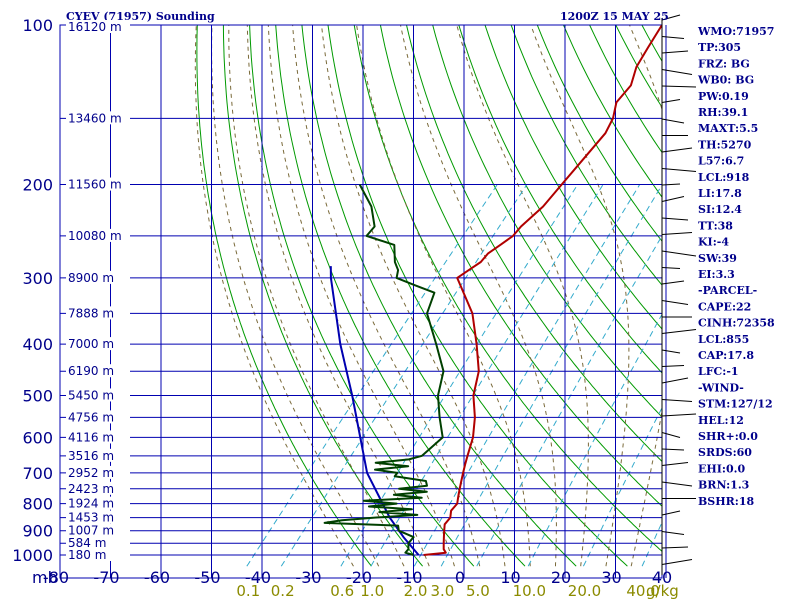 The image size is (800, 600). Describe the element at coordinates (573, 177) in the screenshot. I see `dry-adiabat` at that location.